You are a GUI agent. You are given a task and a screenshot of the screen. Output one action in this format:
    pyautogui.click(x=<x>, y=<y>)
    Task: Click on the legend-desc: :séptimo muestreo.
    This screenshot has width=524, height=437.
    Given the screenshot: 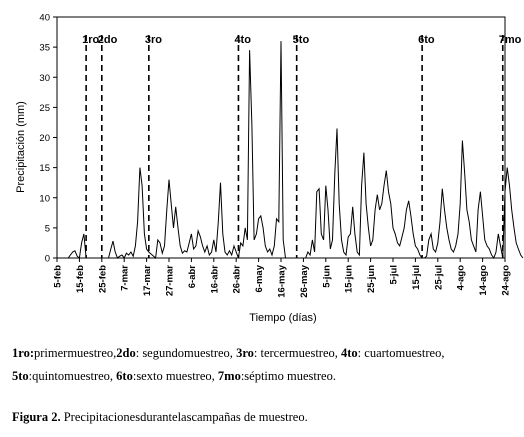 What is the action you would take?
    pyautogui.click(x=288, y=376)
    